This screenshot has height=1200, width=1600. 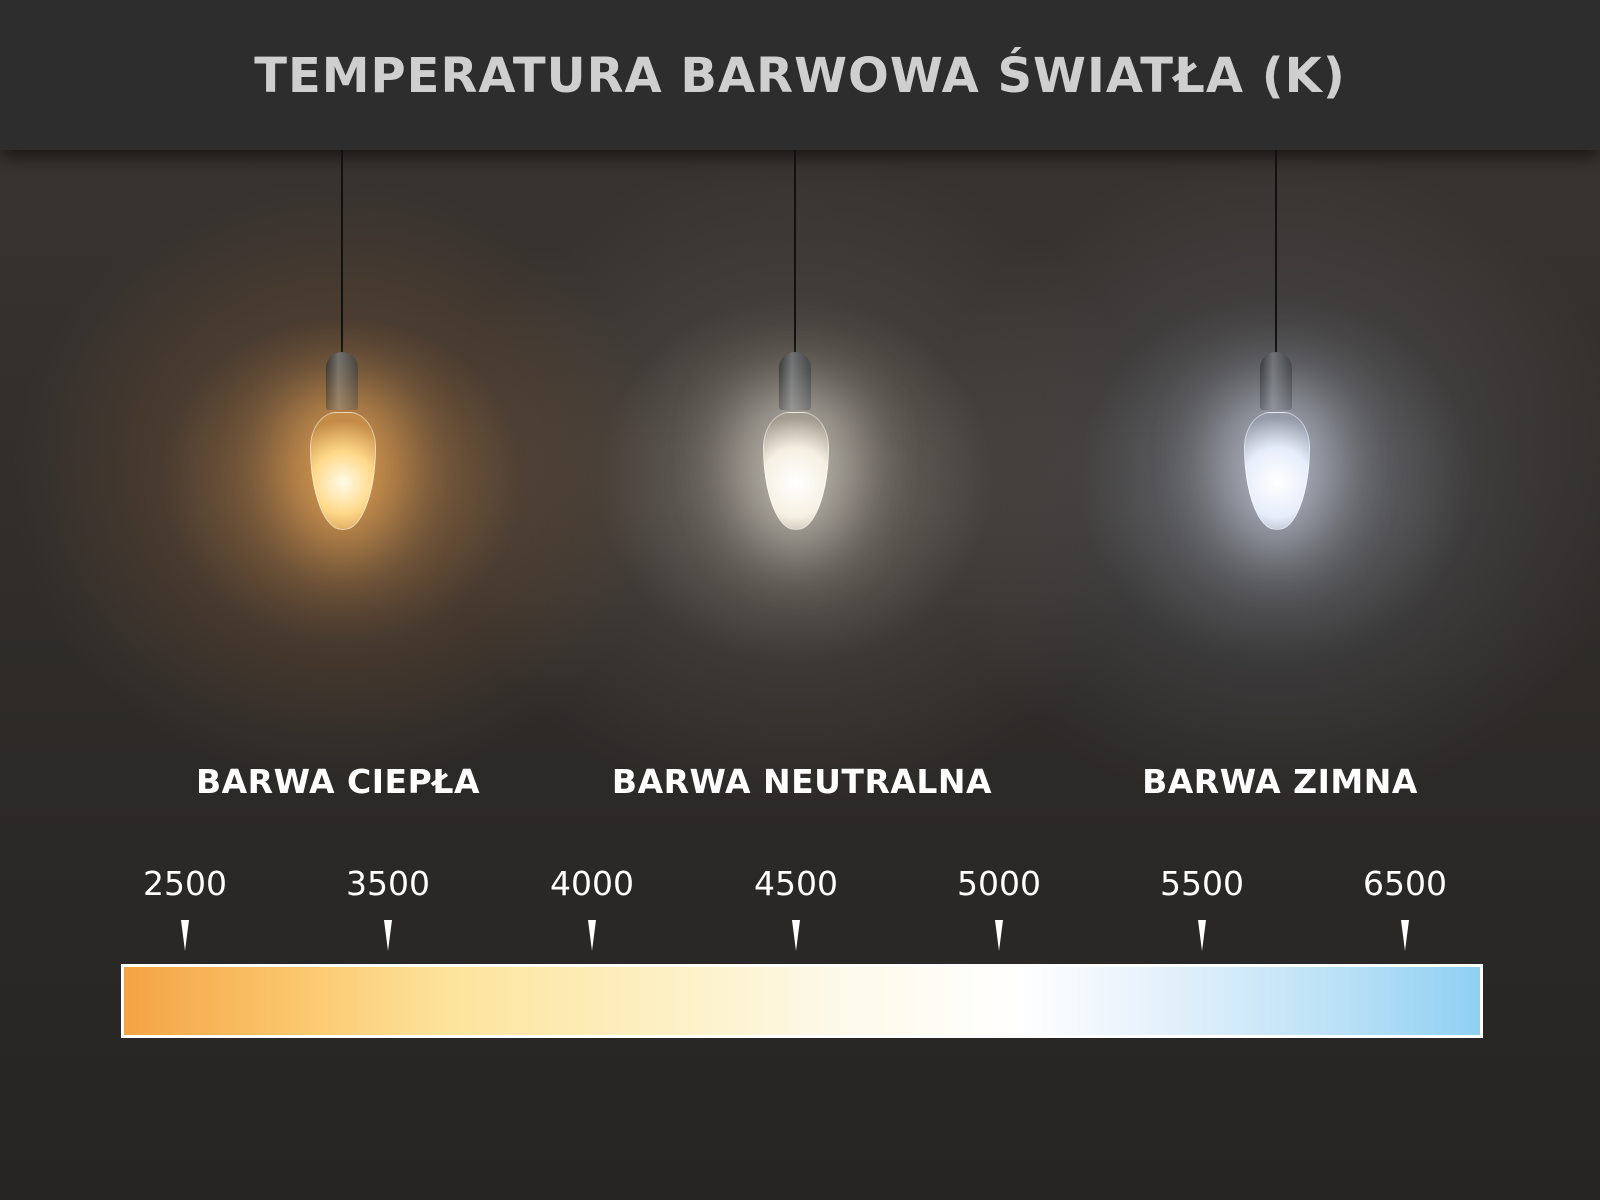 What do you see at coordinates (802, 781) in the screenshot?
I see `label-neutral: BARWA NEUTRALNA` at bounding box center [802, 781].